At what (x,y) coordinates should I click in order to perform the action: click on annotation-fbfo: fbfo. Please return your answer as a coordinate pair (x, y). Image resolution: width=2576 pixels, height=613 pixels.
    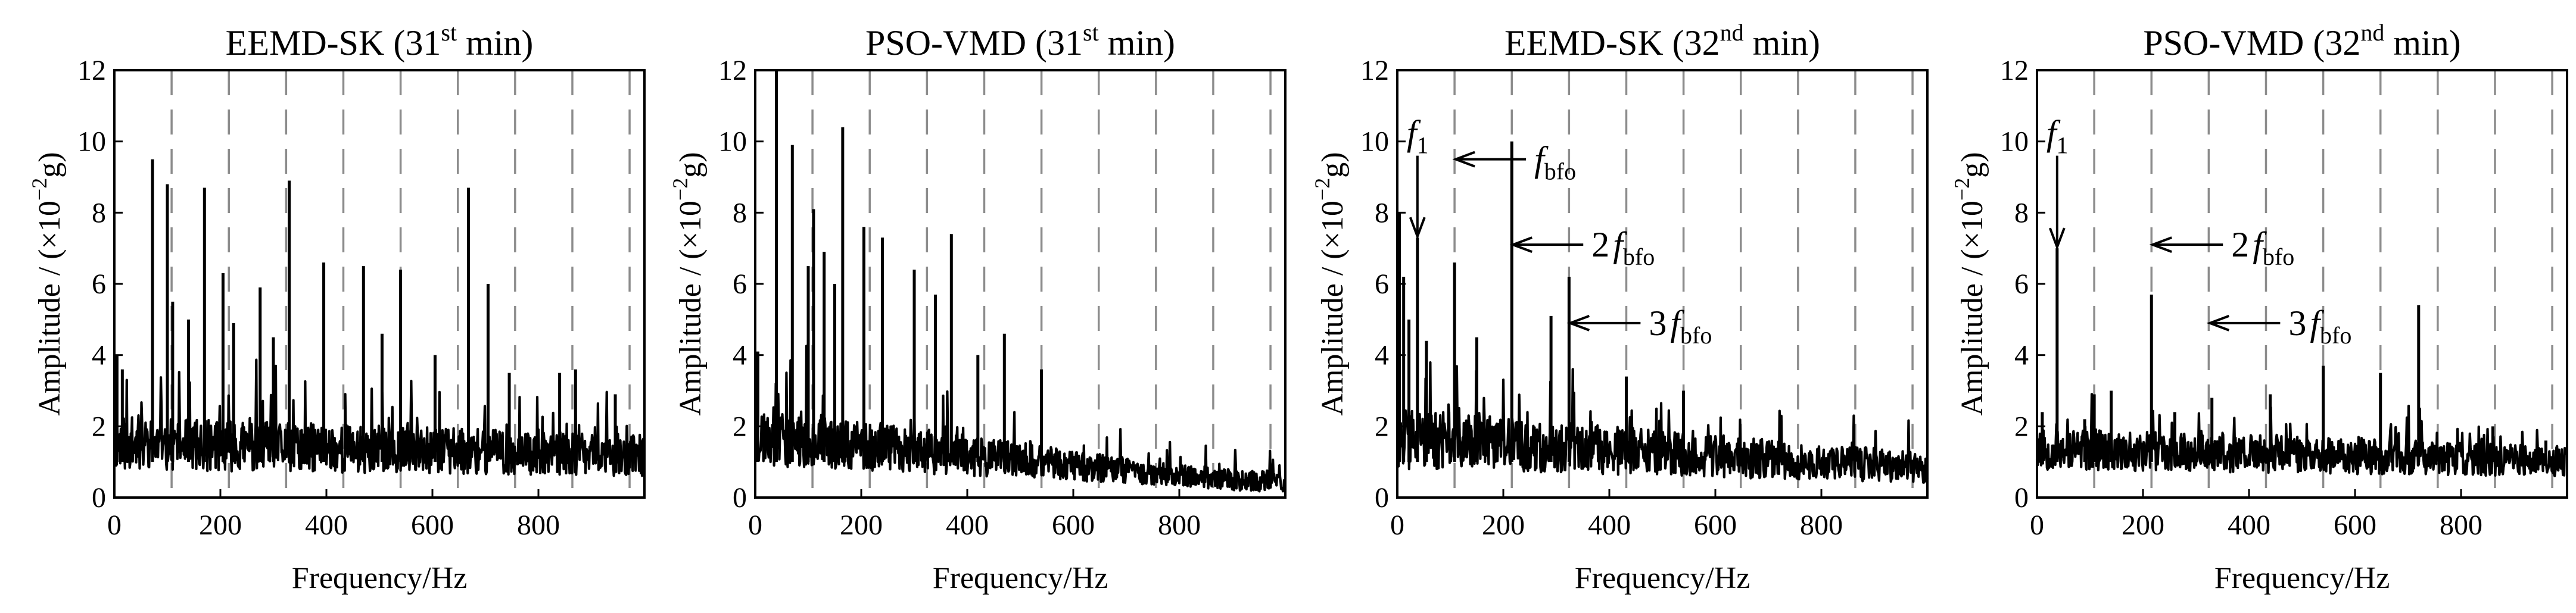
    Looking at the image, I should click on (1514, 162).